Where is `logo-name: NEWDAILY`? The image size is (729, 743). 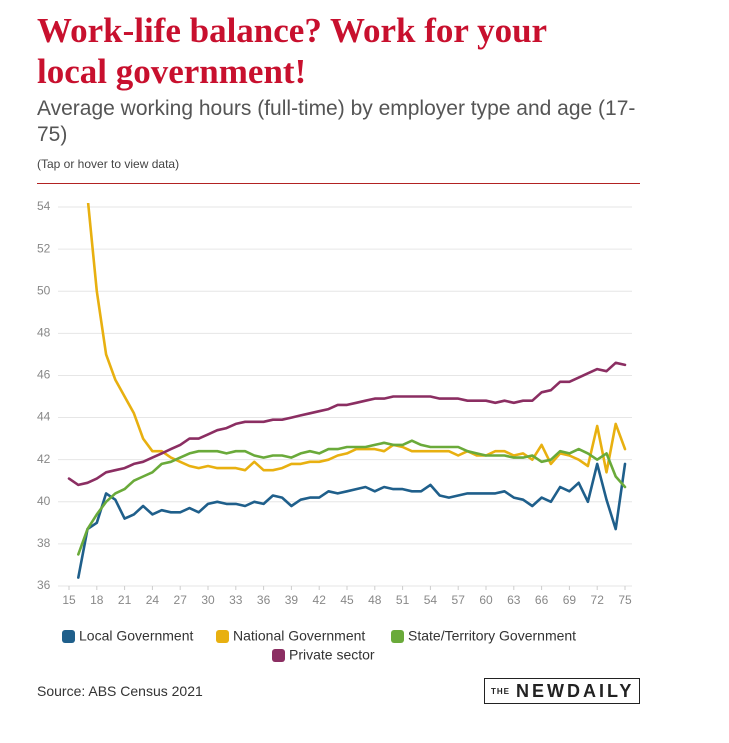
logo-name: NEWDAILY is located at coordinates (575, 690).